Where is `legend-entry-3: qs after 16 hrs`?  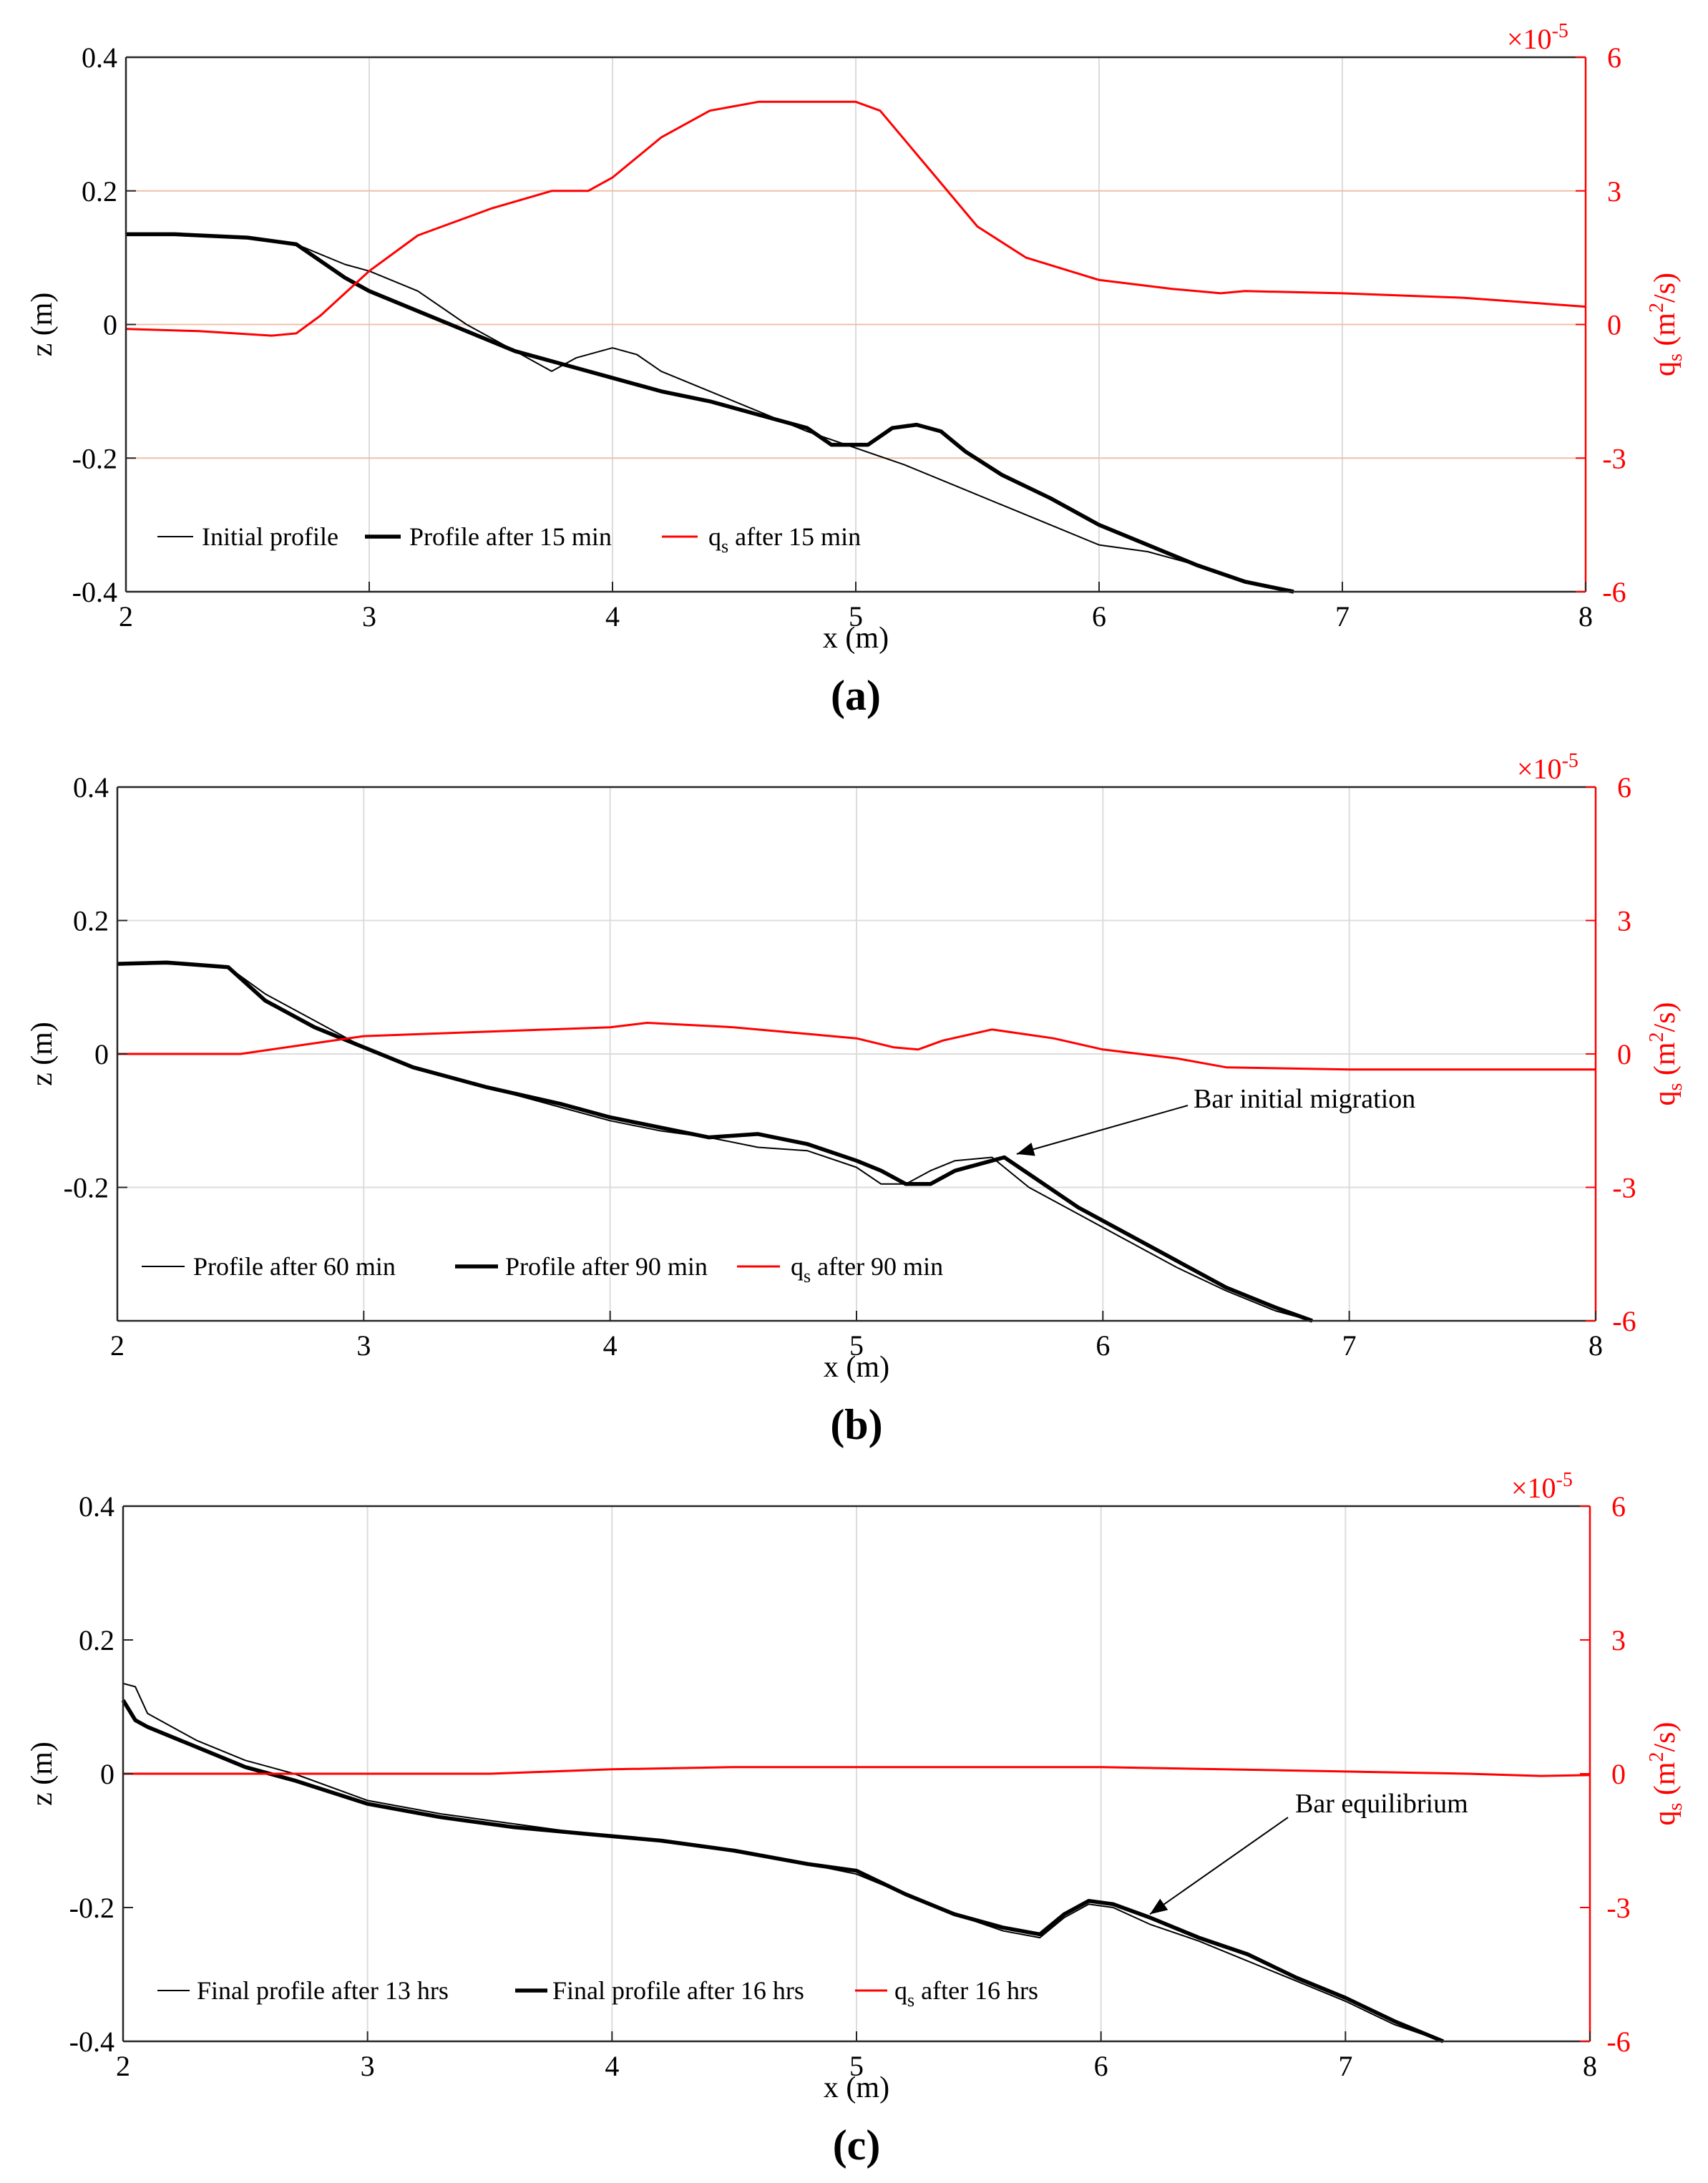 legend-entry-3: qs after 16 hrs is located at coordinates (966, 1993).